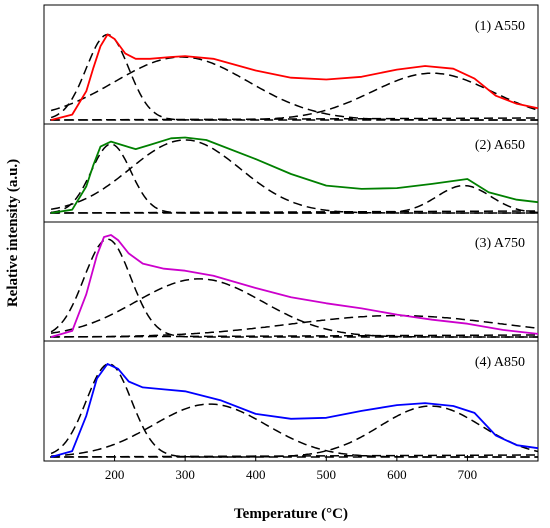  What do you see at coordinates (468, 474) in the screenshot?
I see `x-tick-label: 700` at bounding box center [468, 474].